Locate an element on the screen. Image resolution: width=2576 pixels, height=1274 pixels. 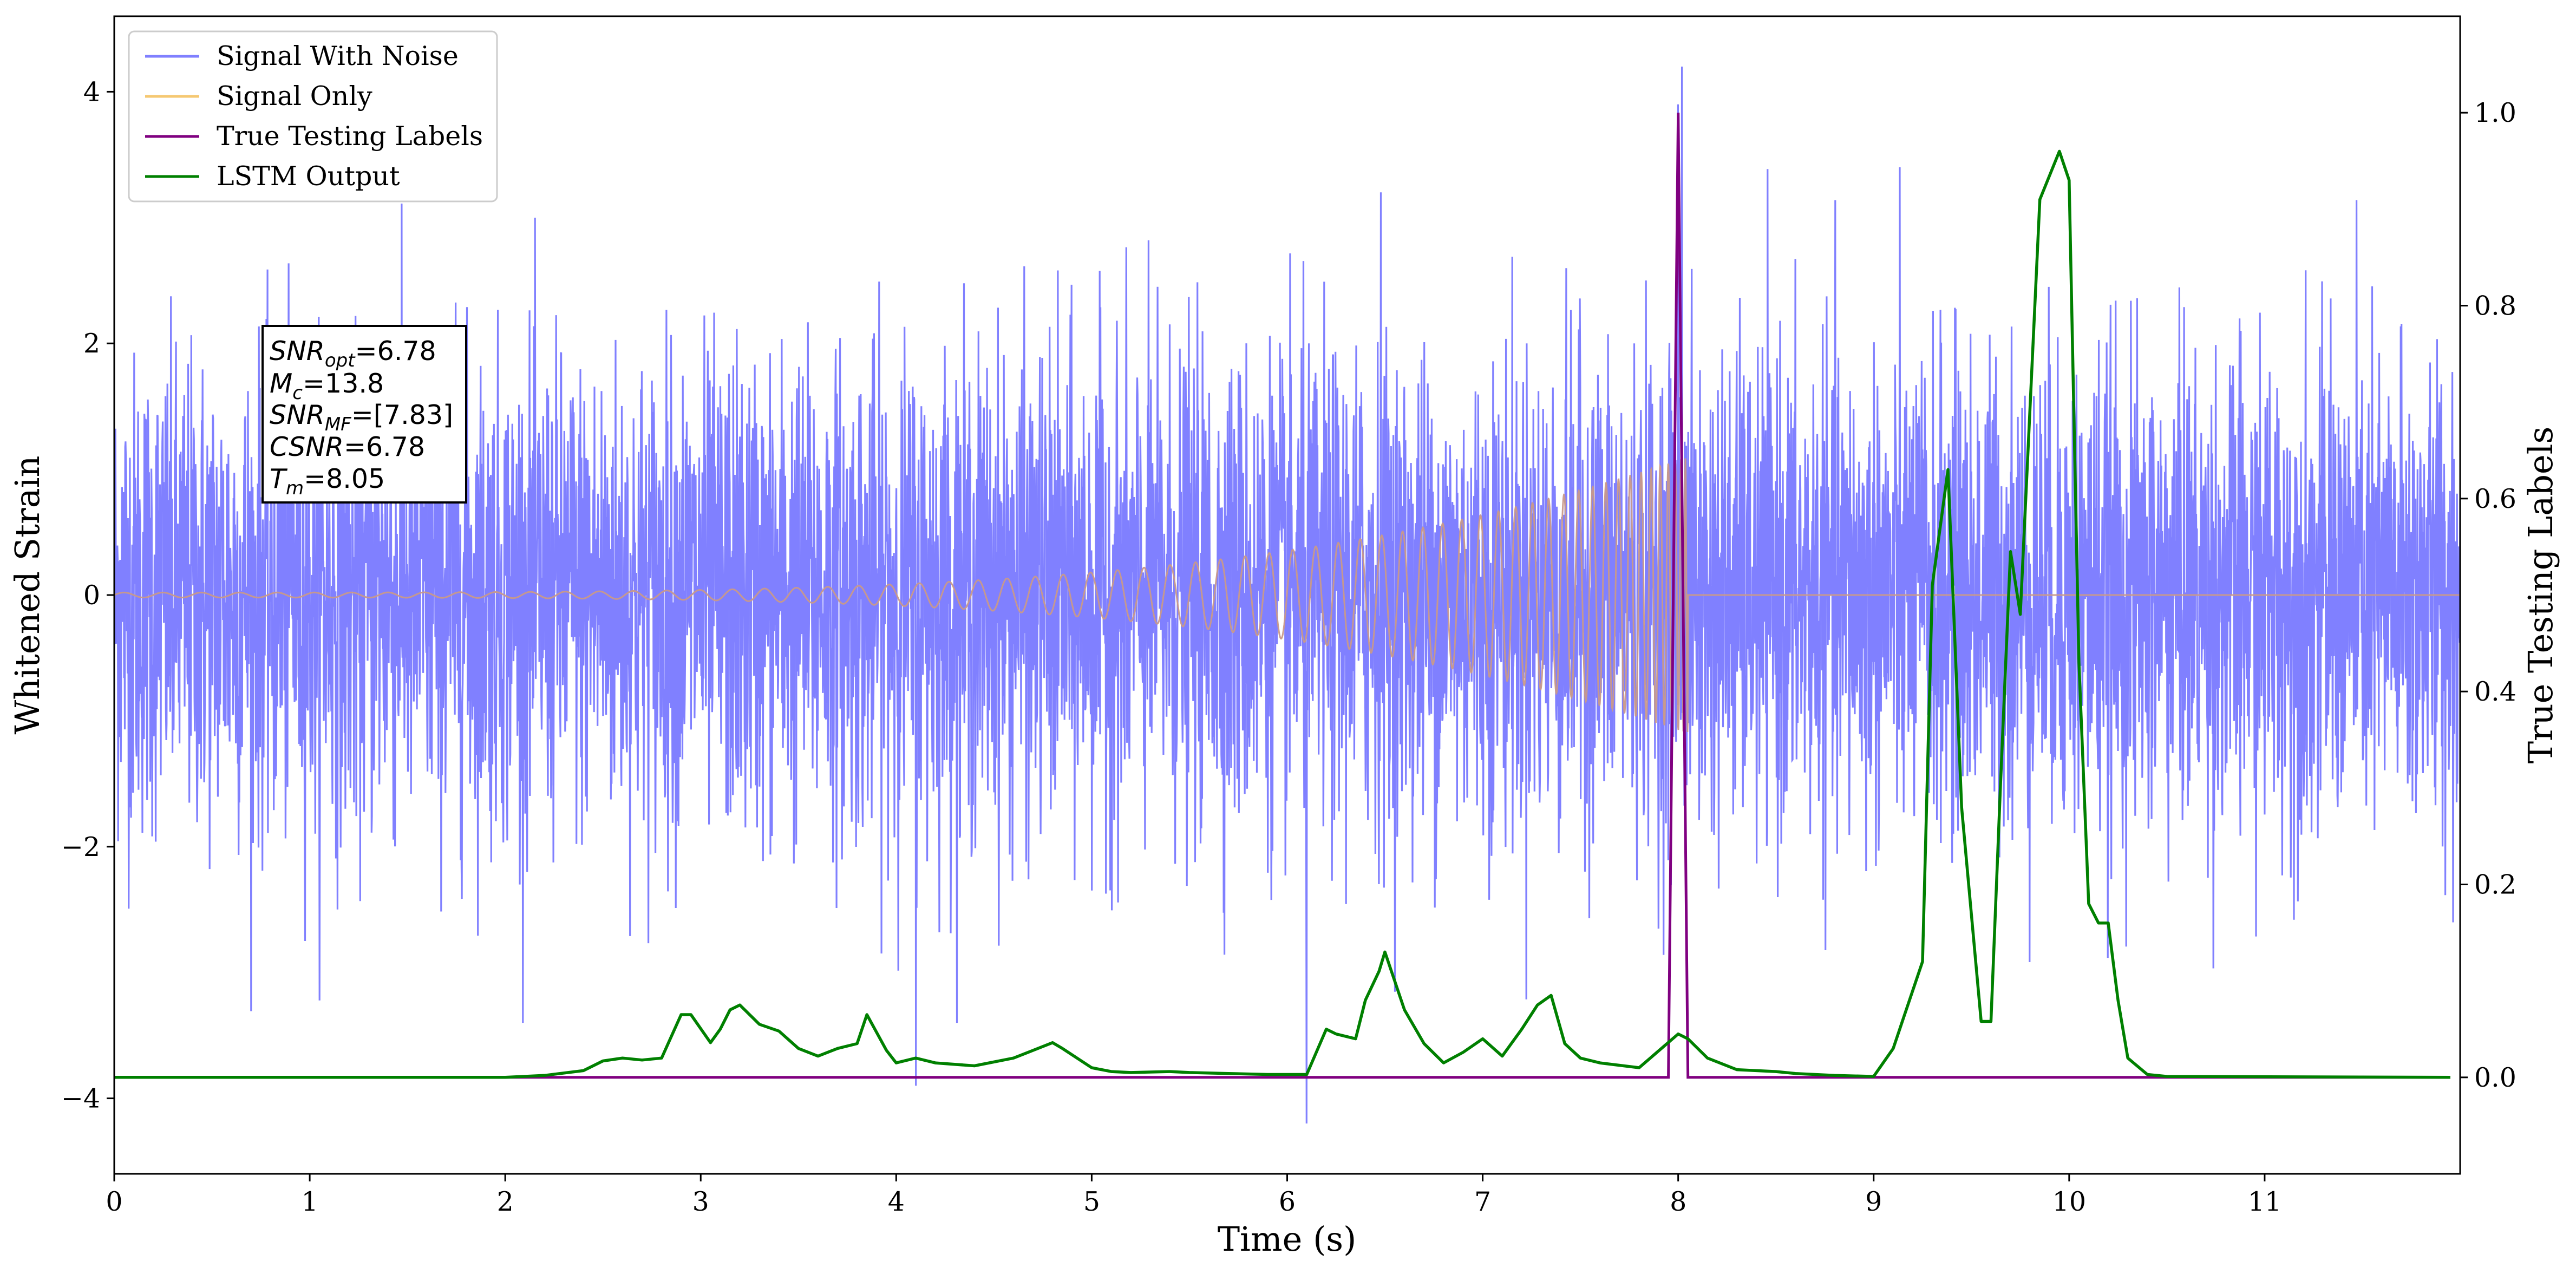
x-tick-label: 11 is located at coordinates (2264, 1201).